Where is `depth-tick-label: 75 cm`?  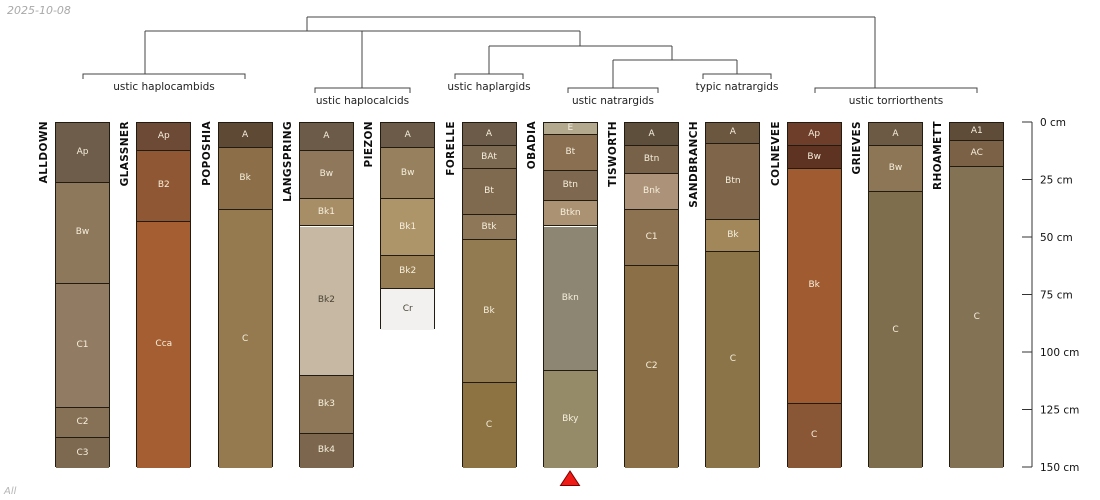
depth-tick-label: 75 cm is located at coordinates (1056, 296).